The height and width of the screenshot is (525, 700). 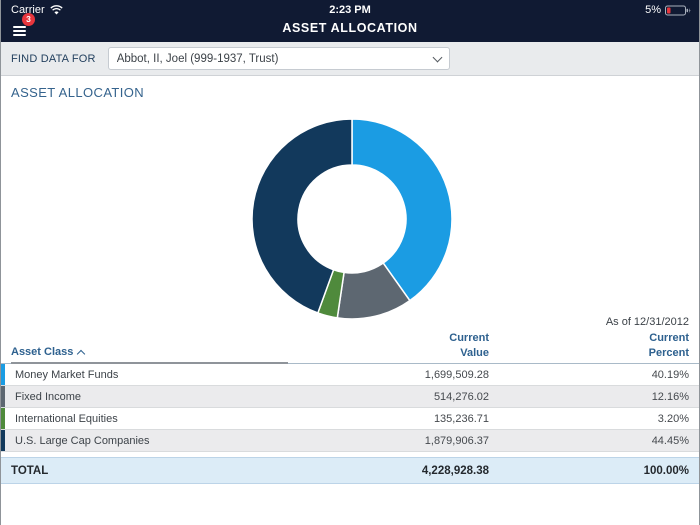 What do you see at coordinates (28, 10) in the screenshot?
I see `carrier-label: Carrier` at bounding box center [28, 10].